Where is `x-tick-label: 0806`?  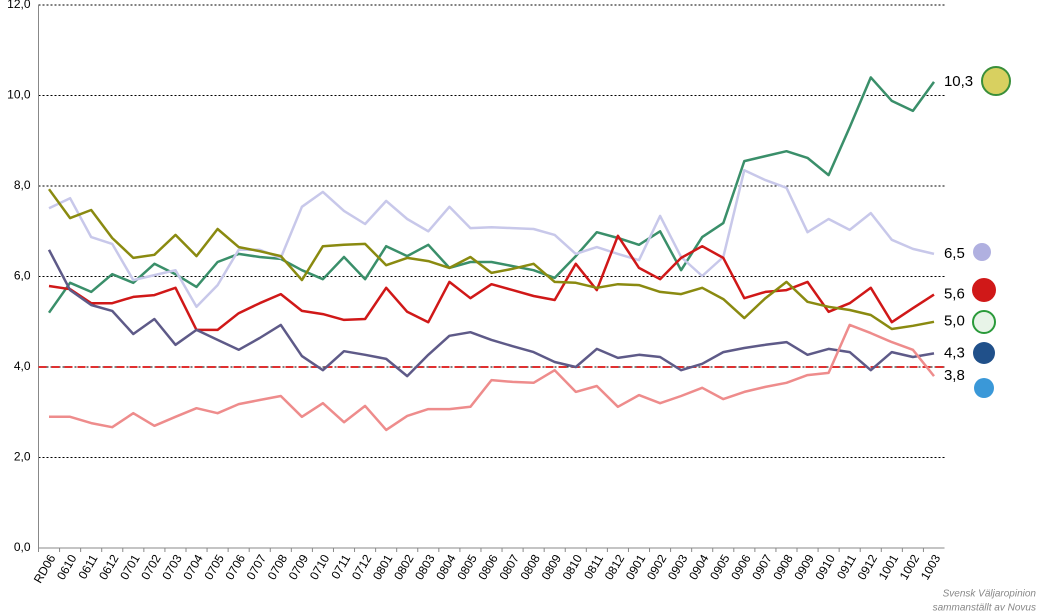
x-tick-label: 0806 is located at coordinates (488, 567).